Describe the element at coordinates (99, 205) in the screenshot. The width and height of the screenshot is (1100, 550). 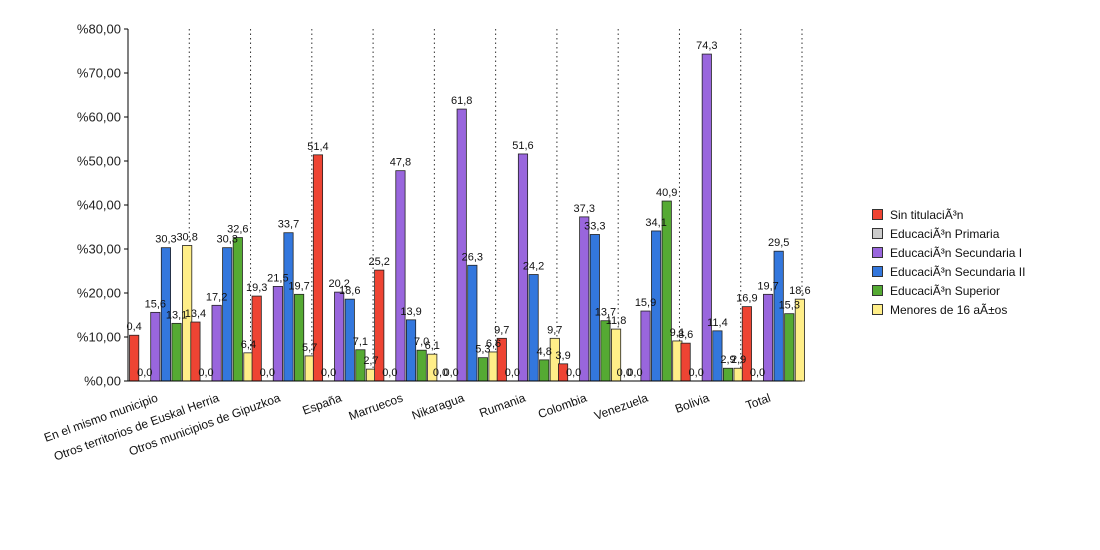
I see `y-tick-label: %40,00` at that location.